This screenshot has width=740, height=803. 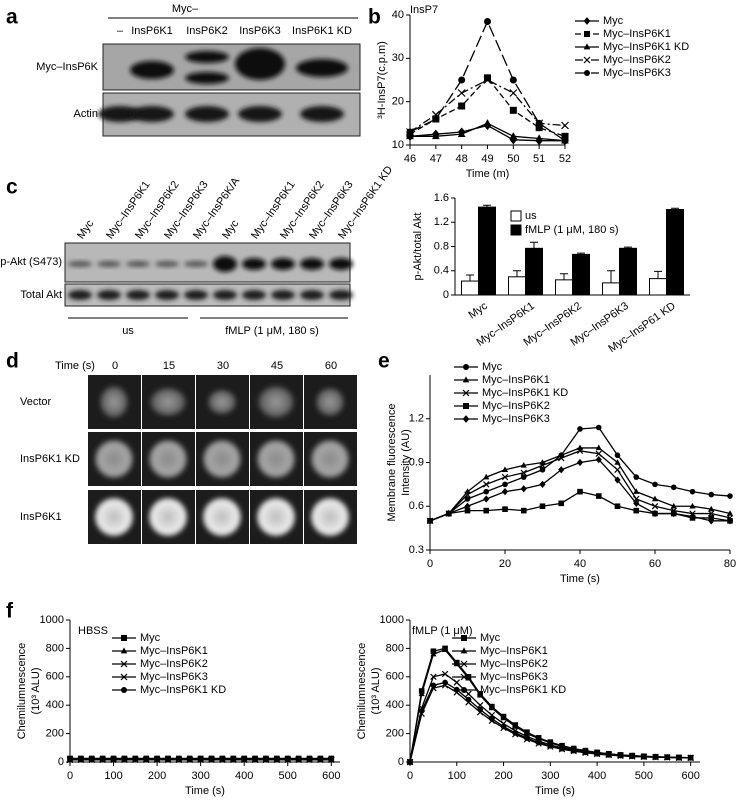 What do you see at coordinates (436, 159) in the screenshot?
I see `x-tick-label: 47` at bounding box center [436, 159].